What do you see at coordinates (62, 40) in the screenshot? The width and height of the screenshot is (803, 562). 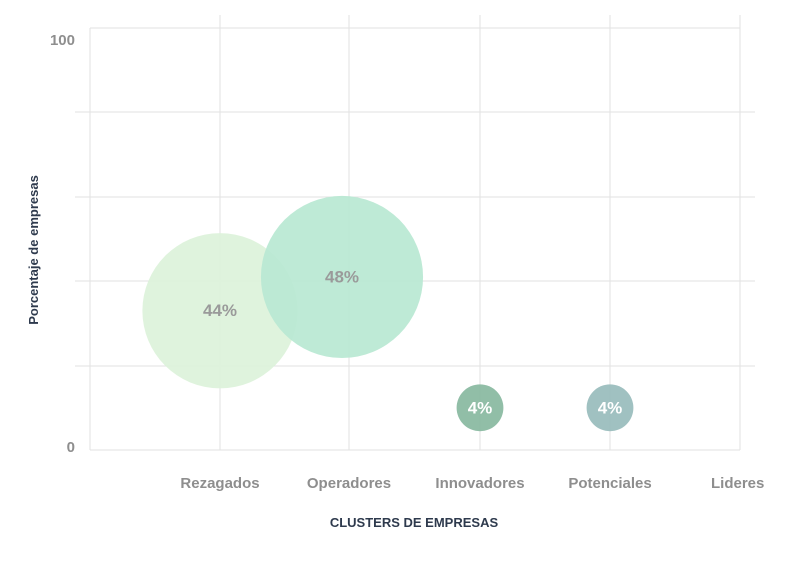 I see `y-tick-max: 100` at bounding box center [62, 40].